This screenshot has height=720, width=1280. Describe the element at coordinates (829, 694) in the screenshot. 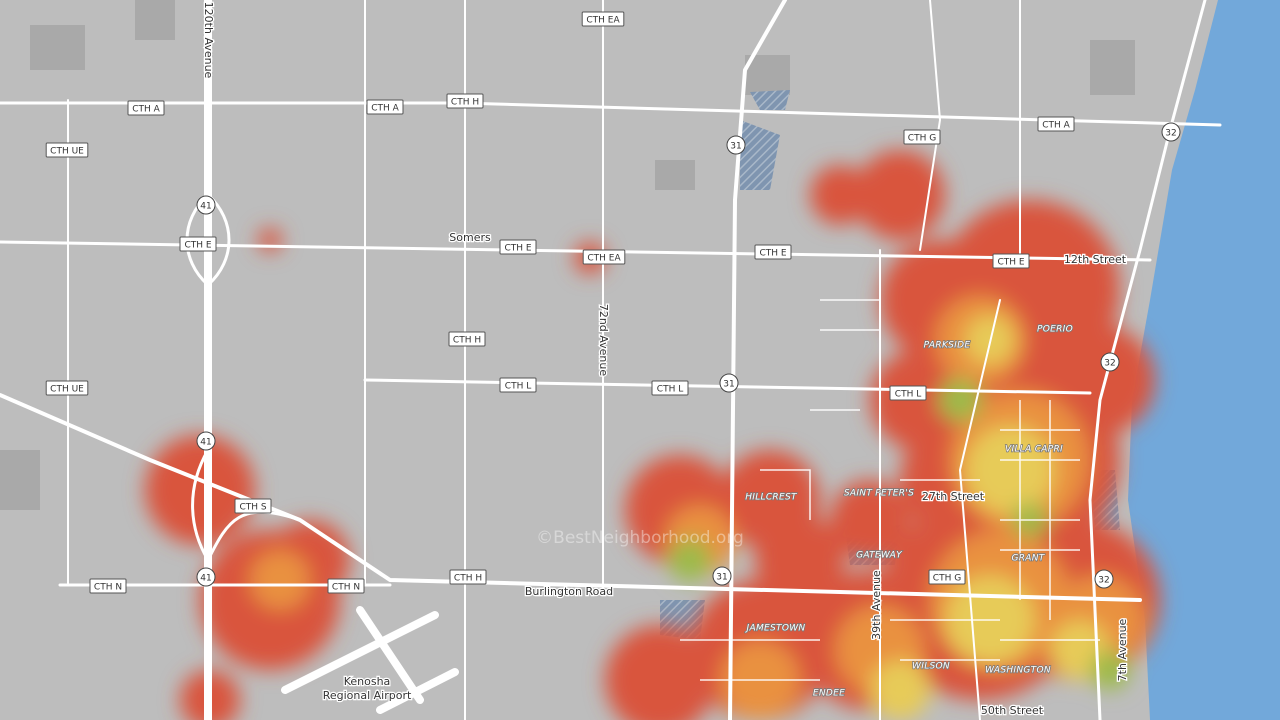

I see `neighborhood-label: ENDEE` at that location.